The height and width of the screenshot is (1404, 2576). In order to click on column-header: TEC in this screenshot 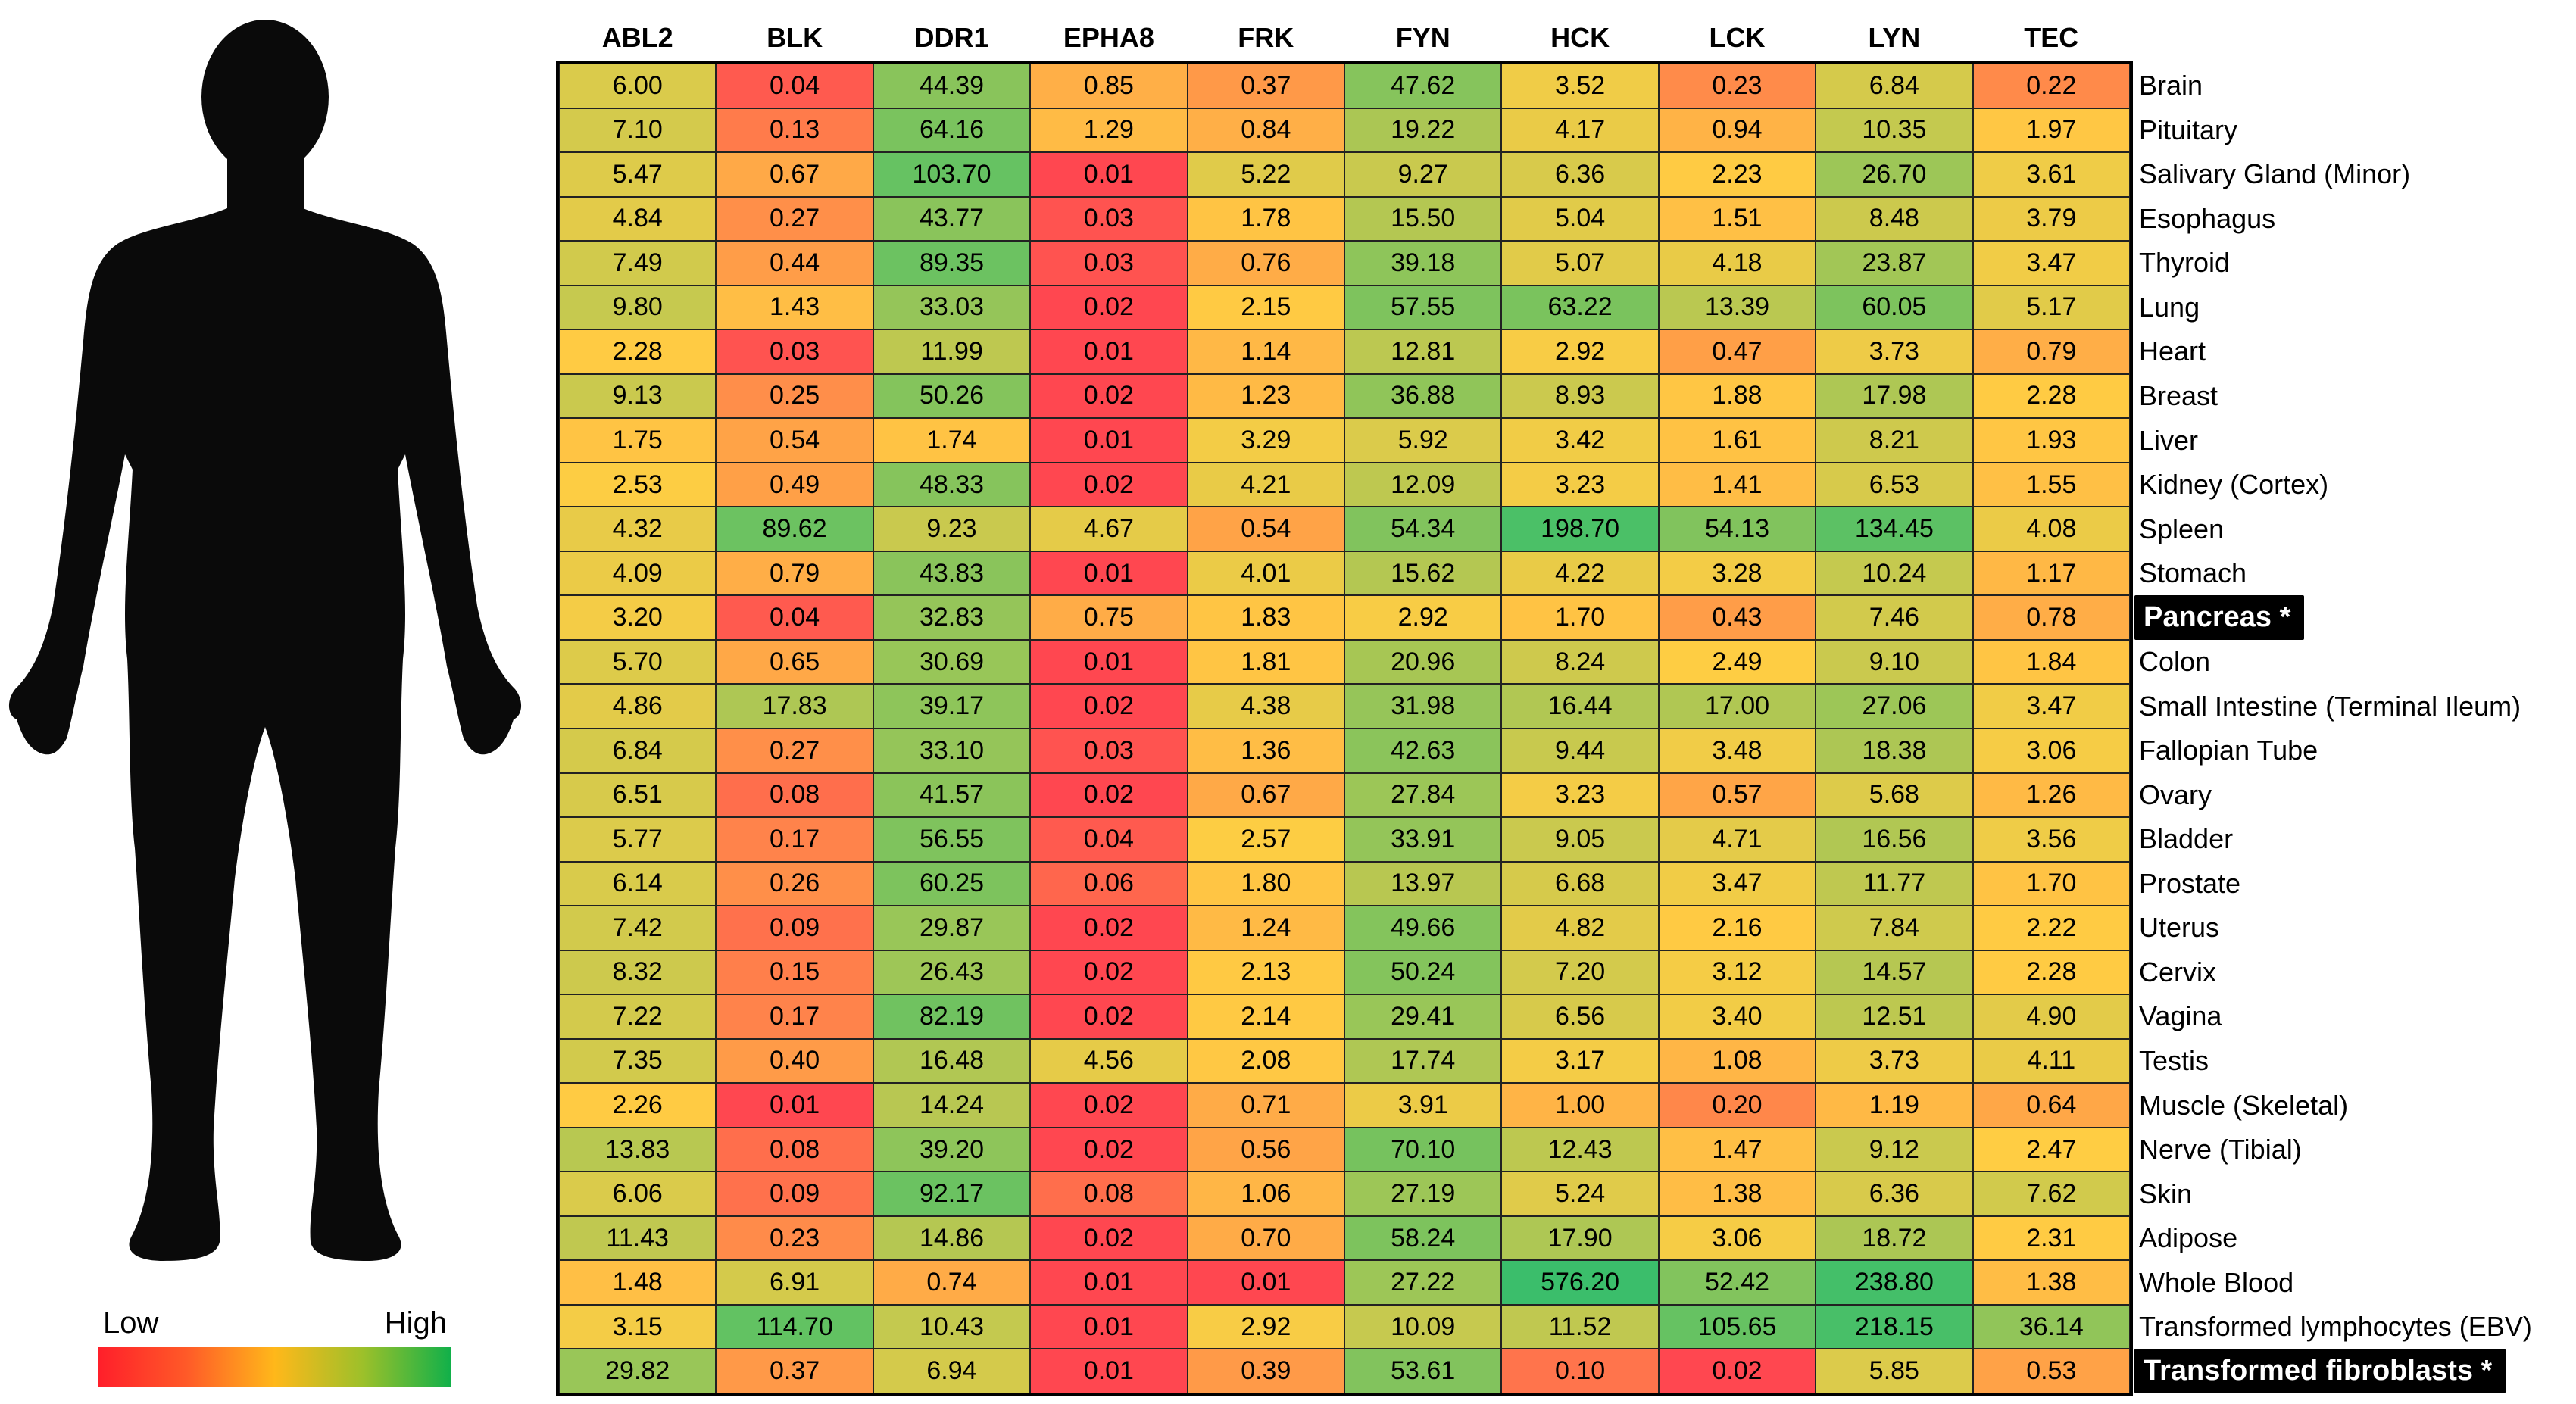, I will do `click(2052, 37)`.